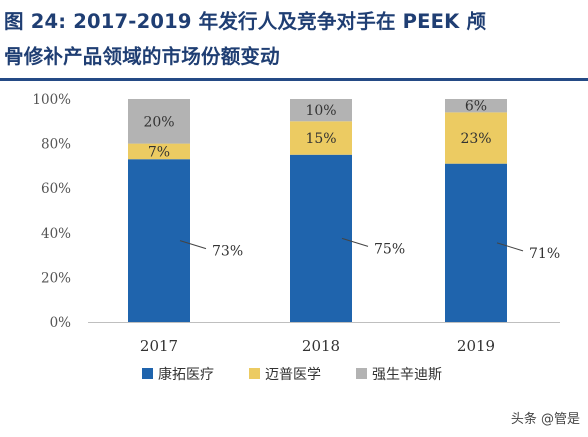 This screenshot has height=437, width=588. What do you see at coordinates (545, 419) in the screenshot?
I see `watermark: 头条 @管是` at bounding box center [545, 419].